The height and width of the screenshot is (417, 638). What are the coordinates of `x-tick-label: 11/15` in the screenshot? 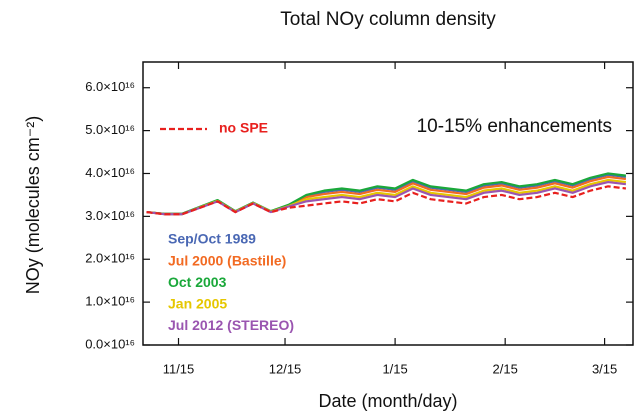 It's located at (179, 368).